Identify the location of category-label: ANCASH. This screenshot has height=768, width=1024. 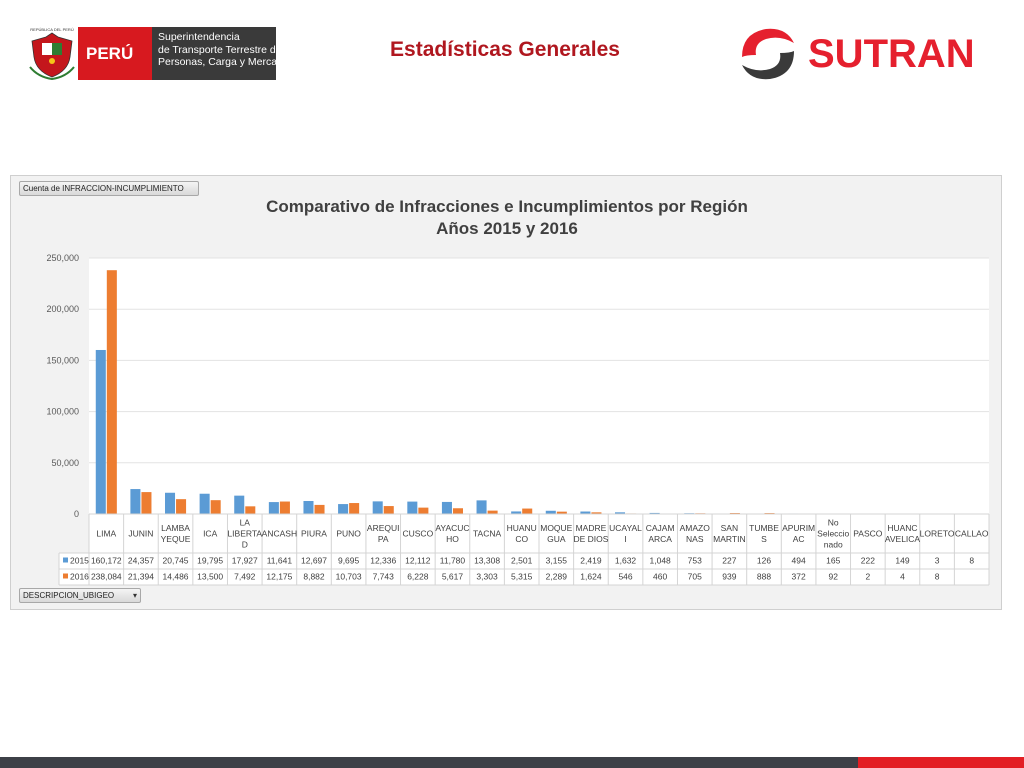
(279, 534).